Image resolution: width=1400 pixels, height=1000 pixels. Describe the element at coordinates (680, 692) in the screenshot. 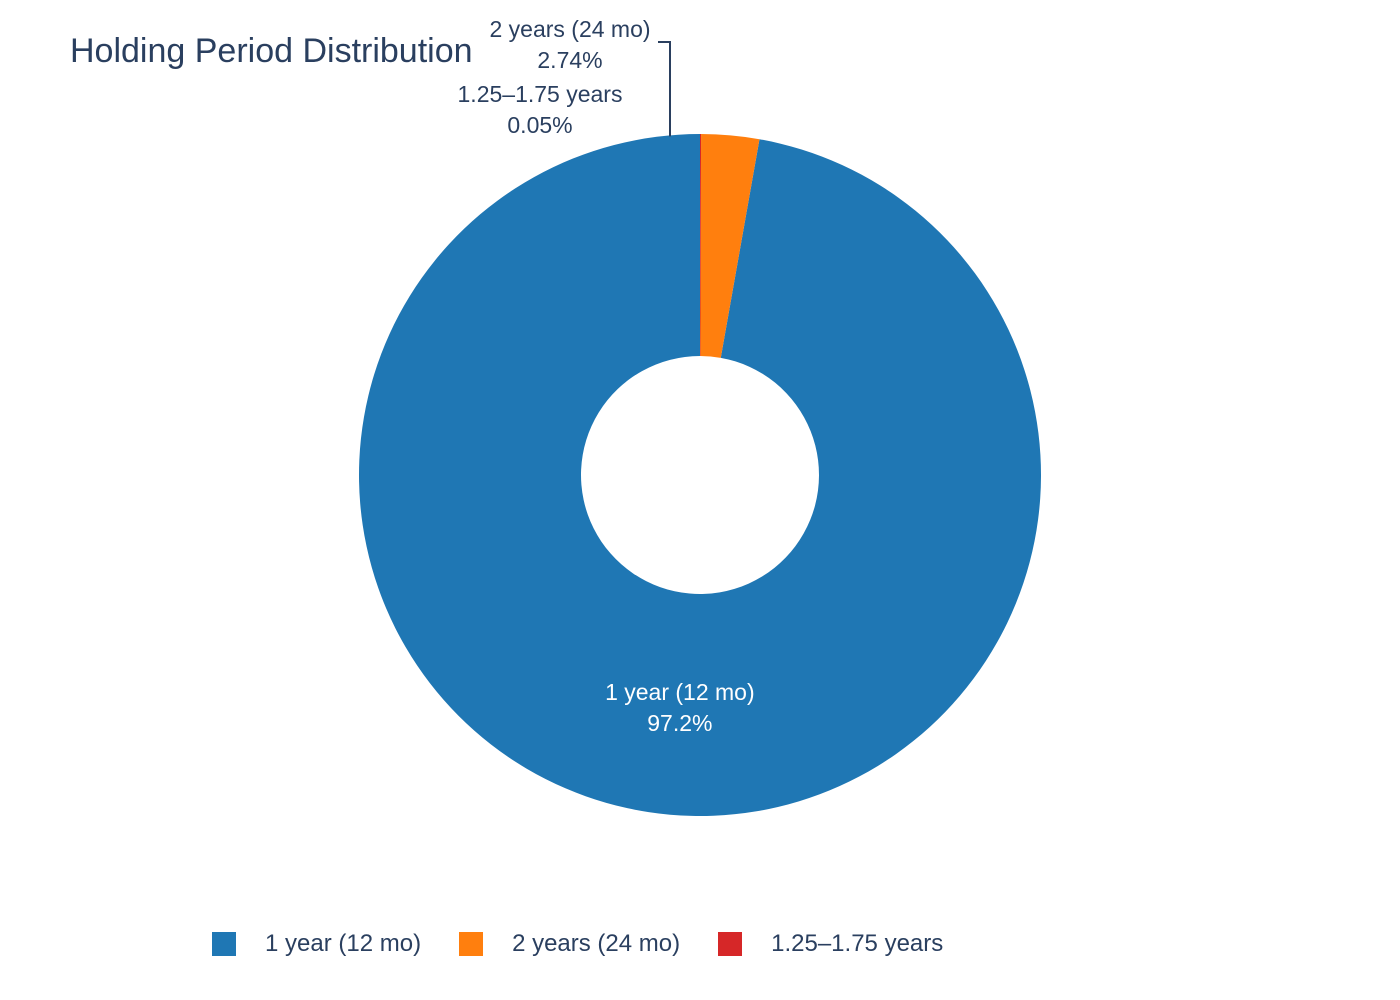

I see `slice-label: 1 year (12 mo)` at that location.